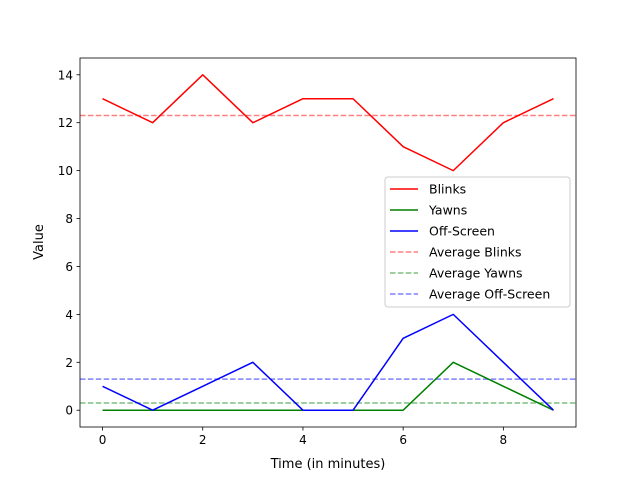  What do you see at coordinates (476, 273) in the screenshot?
I see `legend-label-4: Average Yawns` at bounding box center [476, 273].